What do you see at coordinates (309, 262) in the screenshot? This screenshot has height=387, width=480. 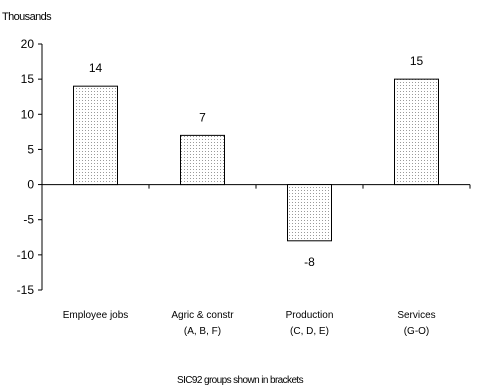 I see `data-label: -8` at bounding box center [309, 262].